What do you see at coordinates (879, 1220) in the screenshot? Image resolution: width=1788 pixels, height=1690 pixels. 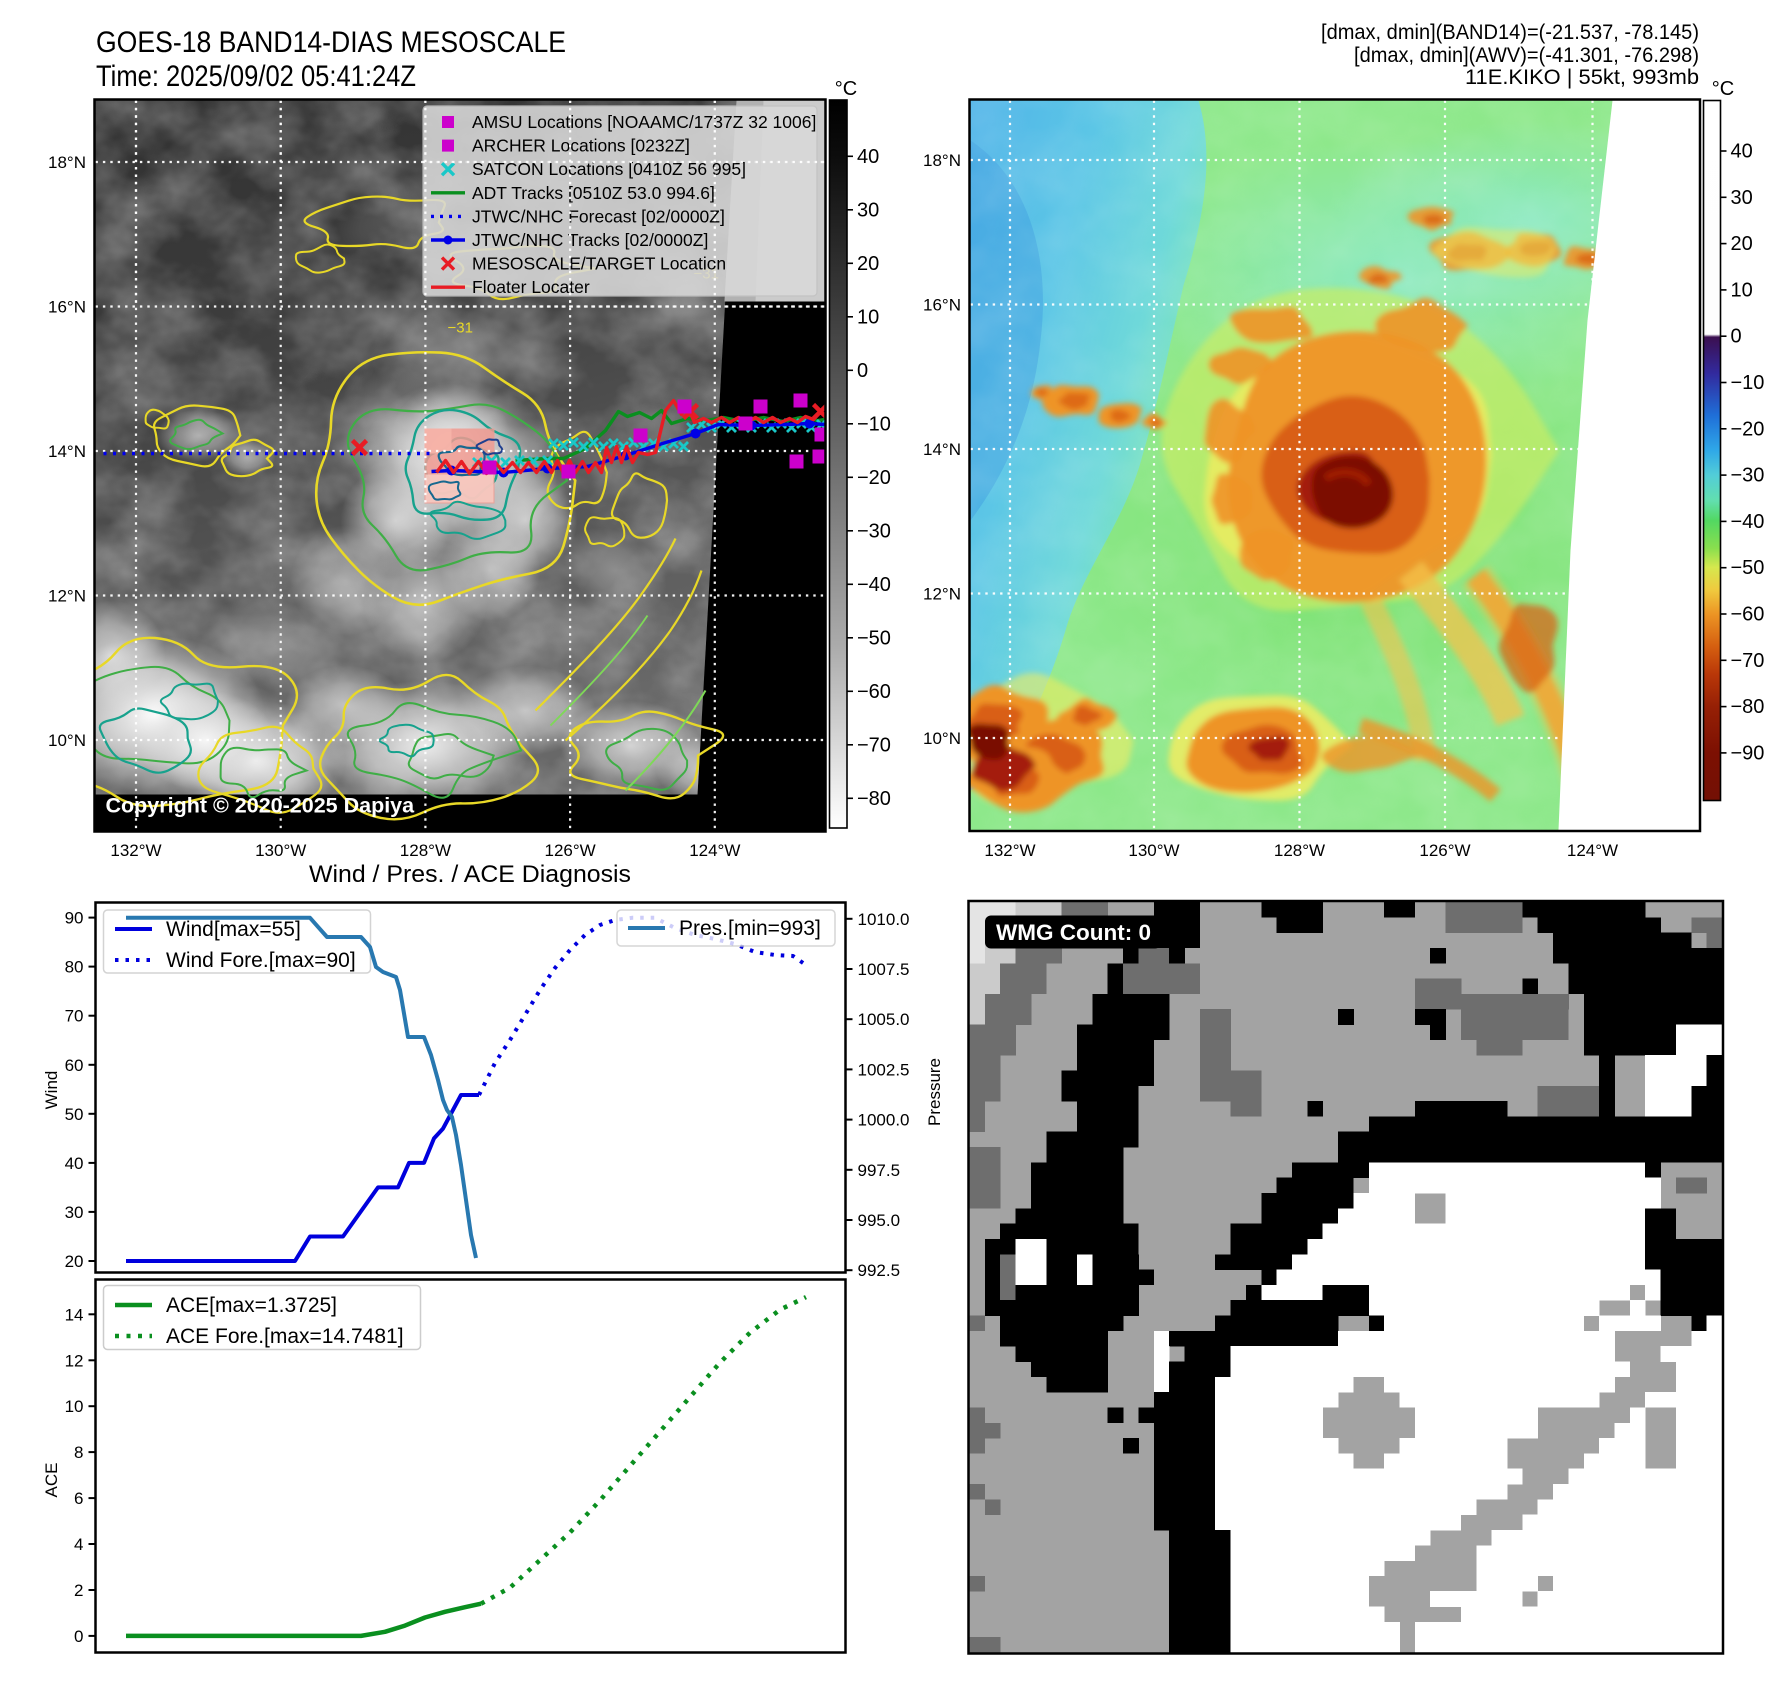 I see `svg-text: 995.0` at bounding box center [879, 1220].